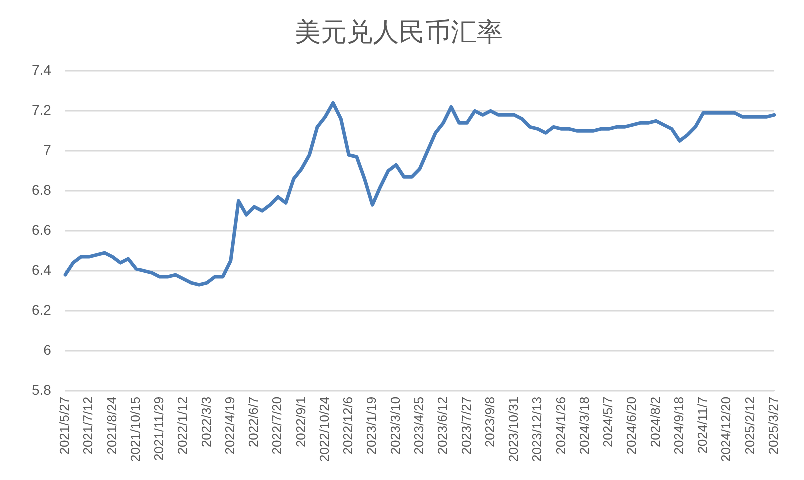  Describe the element at coordinates (442, 425) in the screenshot. I see `x-tick-label: 2023/6/12` at that location.